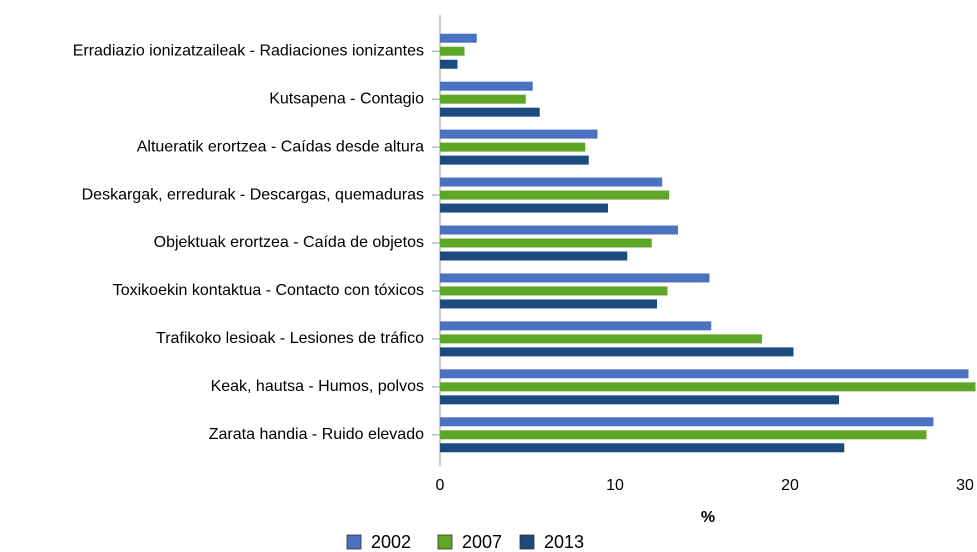 This screenshot has height=552, width=977. What do you see at coordinates (440, 485) in the screenshot?
I see `x-tick-label: 0` at bounding box center [440, 485].